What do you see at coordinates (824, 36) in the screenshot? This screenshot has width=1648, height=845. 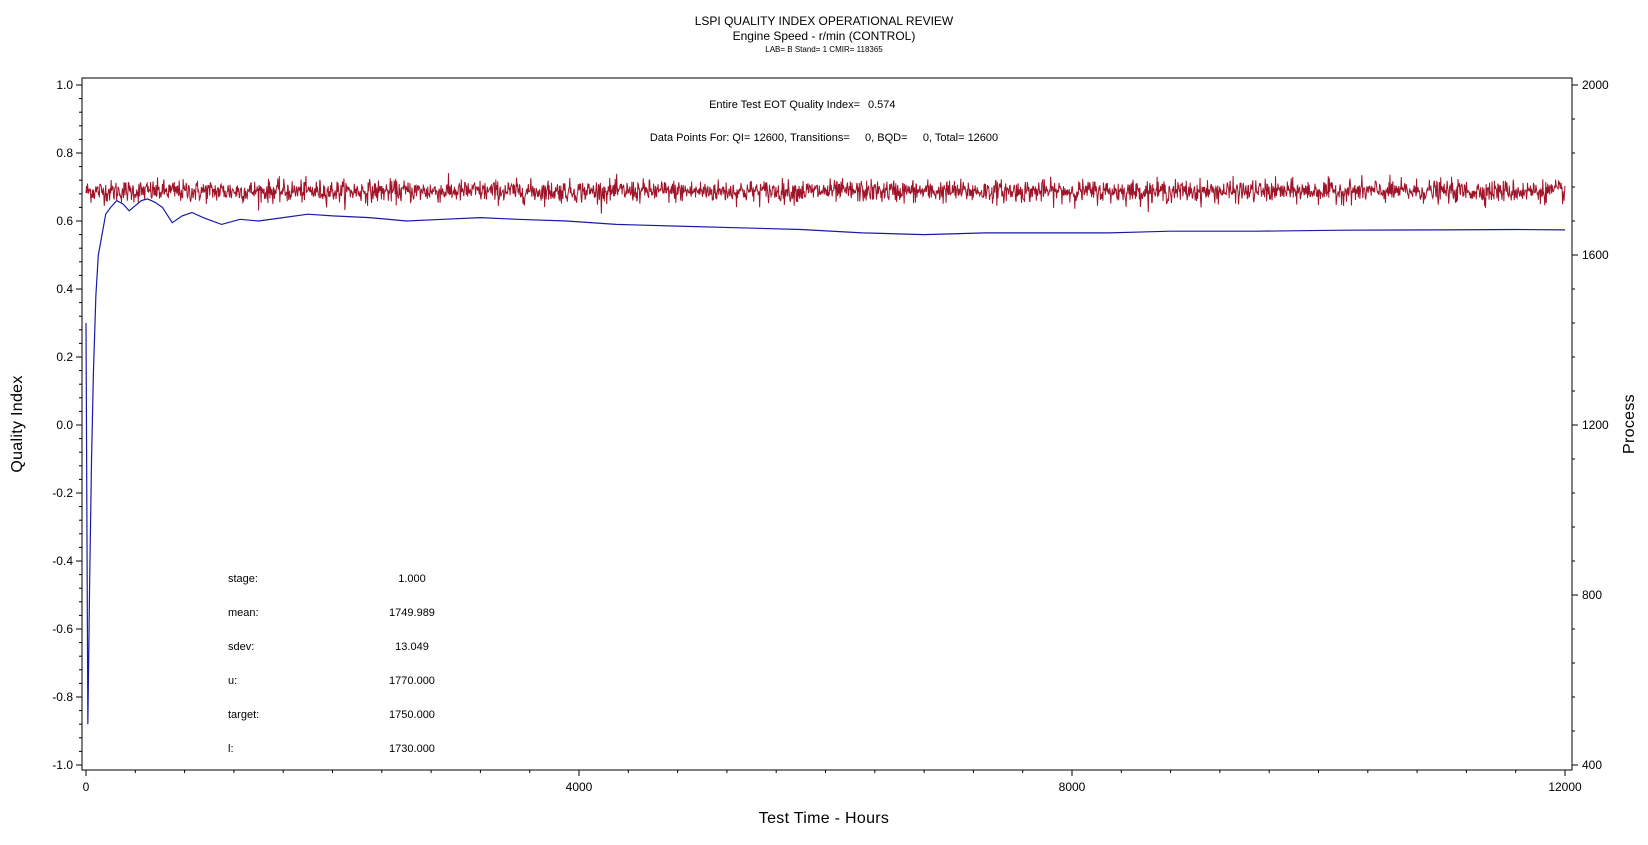 I see `chart-subtitle: Engine Speed - r/min (CONTROL)` at bounding box center [824, 36].